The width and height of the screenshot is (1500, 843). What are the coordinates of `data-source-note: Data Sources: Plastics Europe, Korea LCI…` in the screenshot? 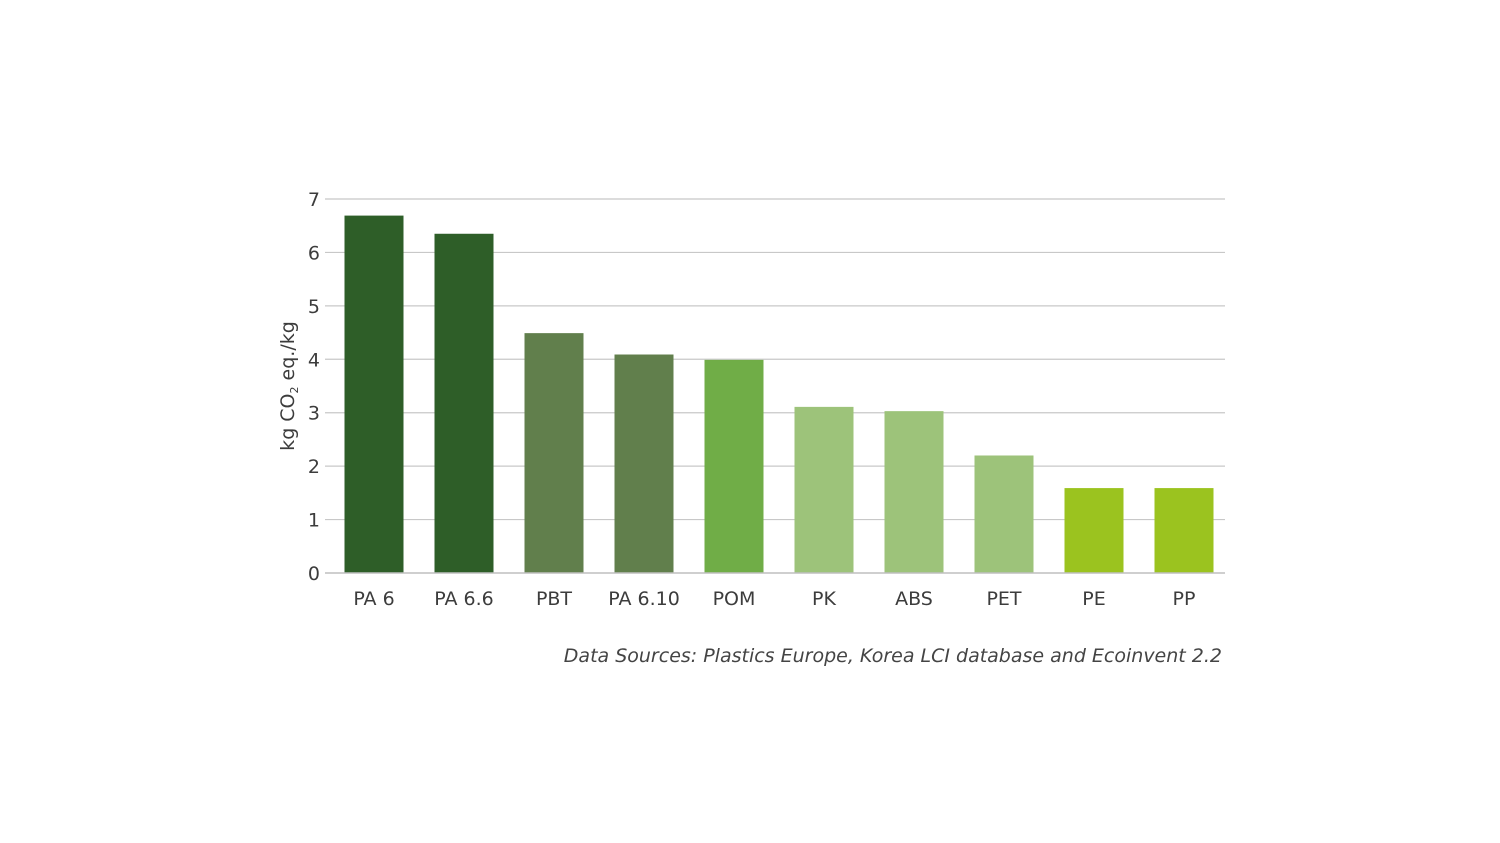 It's located at (892, 656).